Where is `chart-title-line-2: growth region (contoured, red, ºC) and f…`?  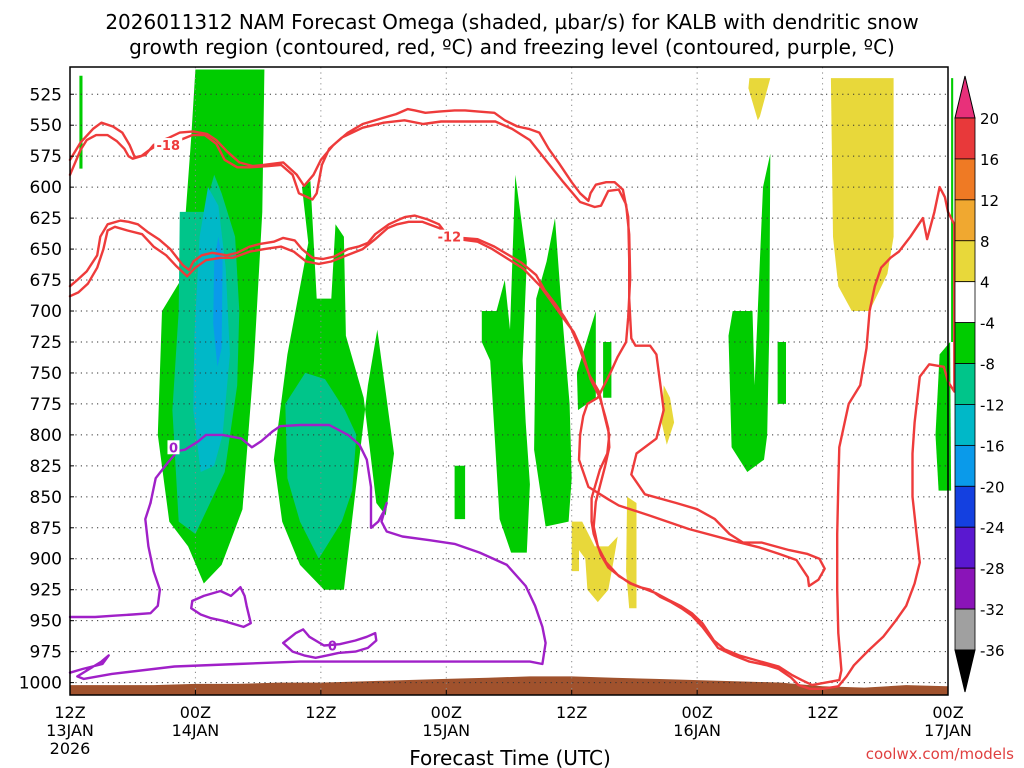 chart-title-line-2: growth region (contoured, red, ºC) and f… is located at coordinates (512, 47).